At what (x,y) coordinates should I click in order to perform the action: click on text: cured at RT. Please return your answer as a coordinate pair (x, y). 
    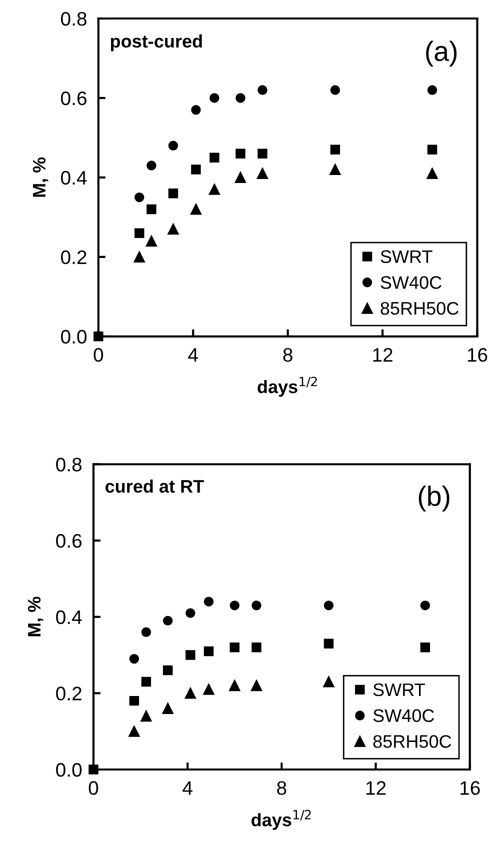
    Looking at the image, I should click on (154, 486).